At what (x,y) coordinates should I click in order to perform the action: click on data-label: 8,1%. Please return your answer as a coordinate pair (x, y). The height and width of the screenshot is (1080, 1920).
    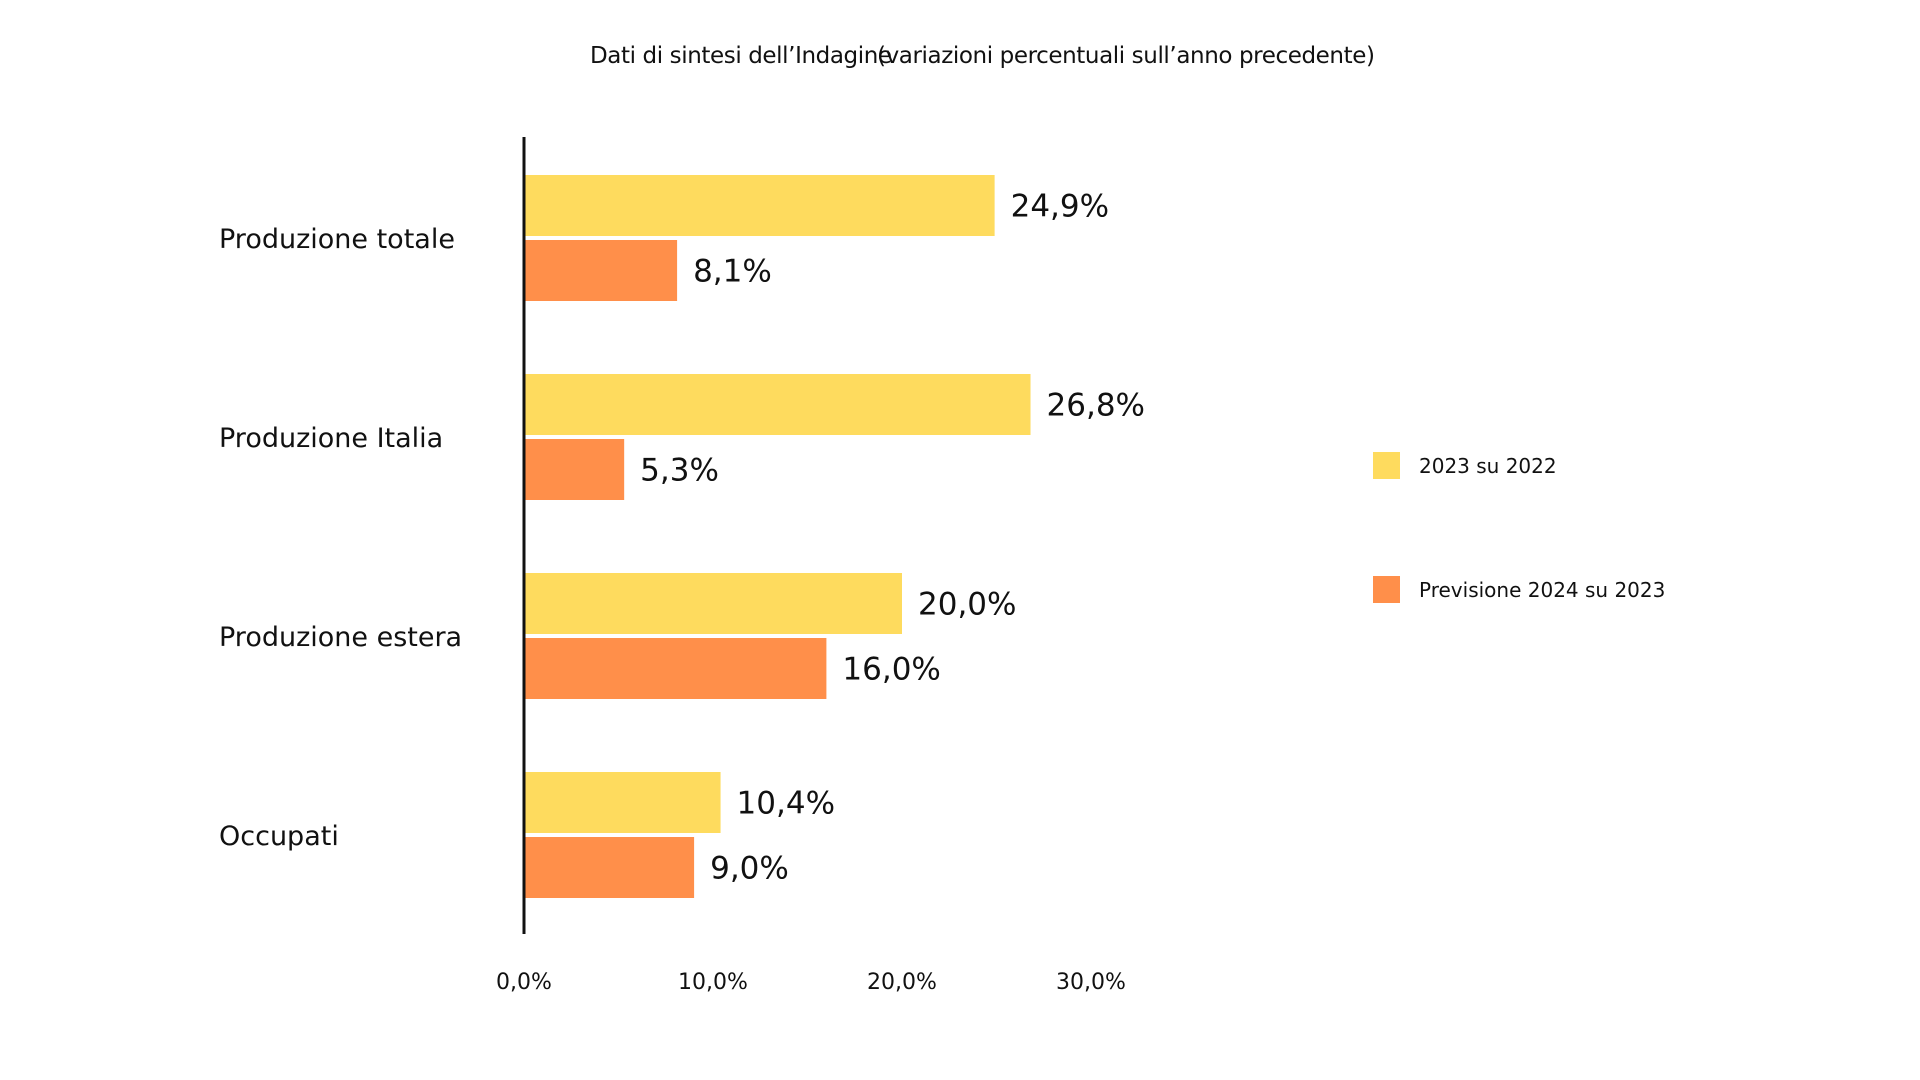
    Looking at the image, I should click on (732, 272).